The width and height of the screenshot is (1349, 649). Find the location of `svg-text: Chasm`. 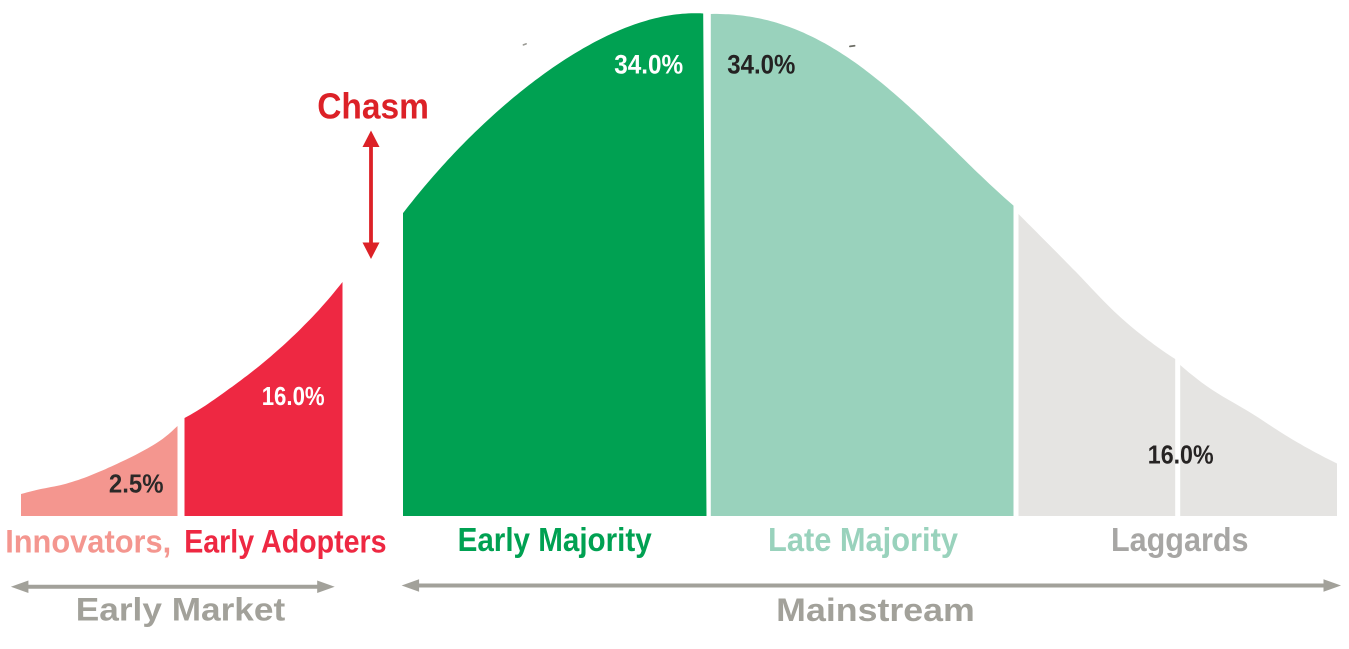

svg-text: Chasm is located at coordinates (373, 105).